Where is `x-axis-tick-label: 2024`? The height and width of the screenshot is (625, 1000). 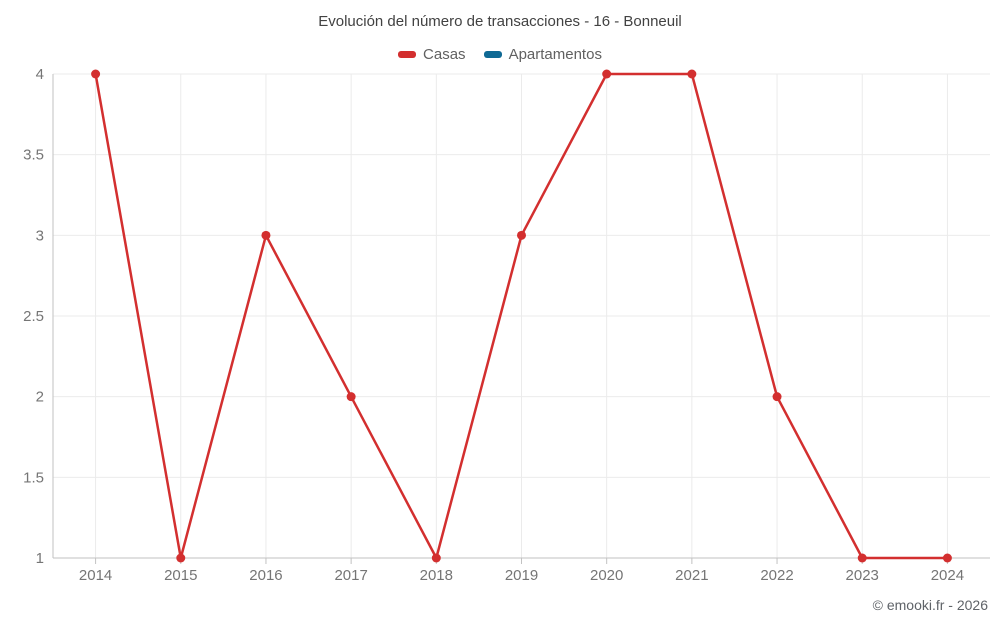
x-axis-tick-label: 2024 is located at coordinates (947, 575).